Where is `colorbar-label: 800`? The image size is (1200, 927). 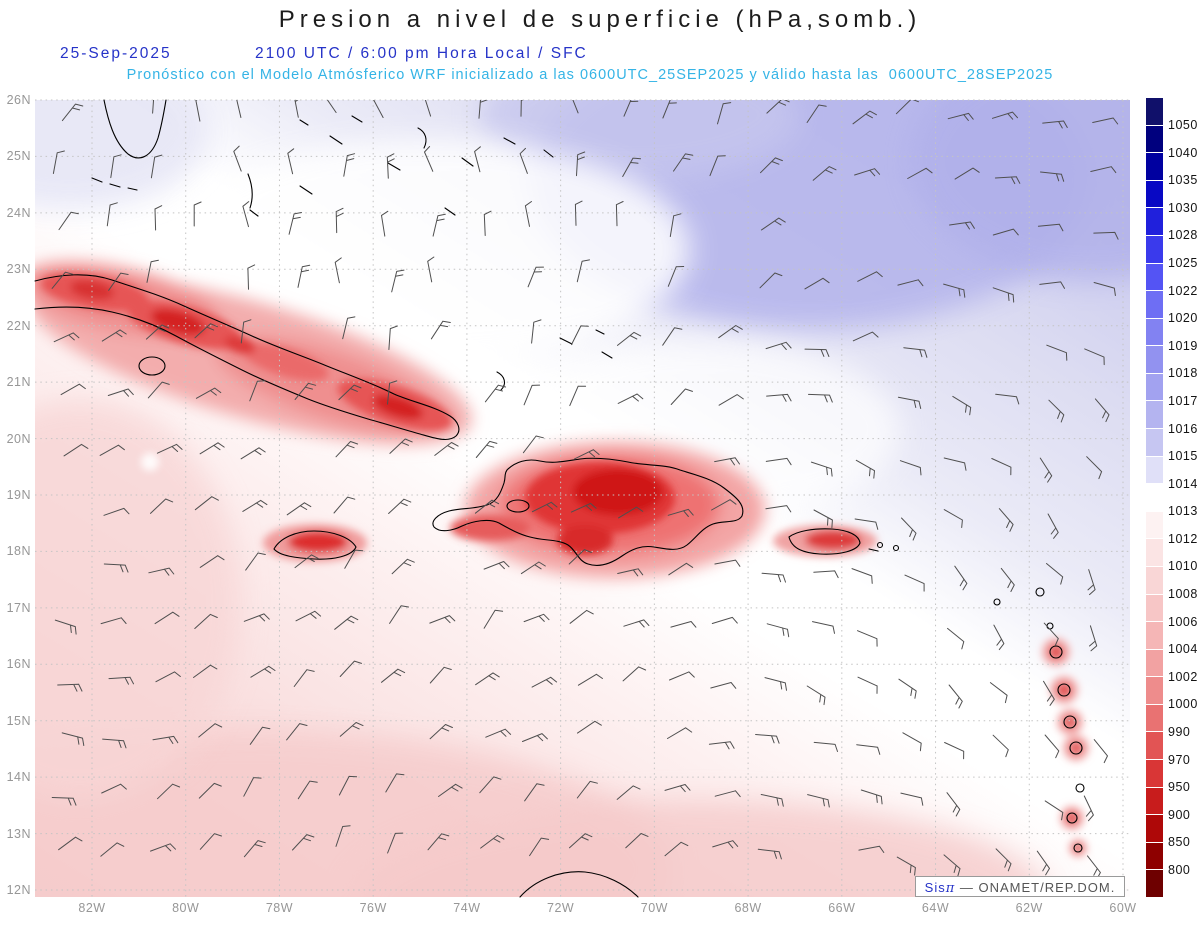 colorbar-label: 800 is located at coordinates (1179, 869).